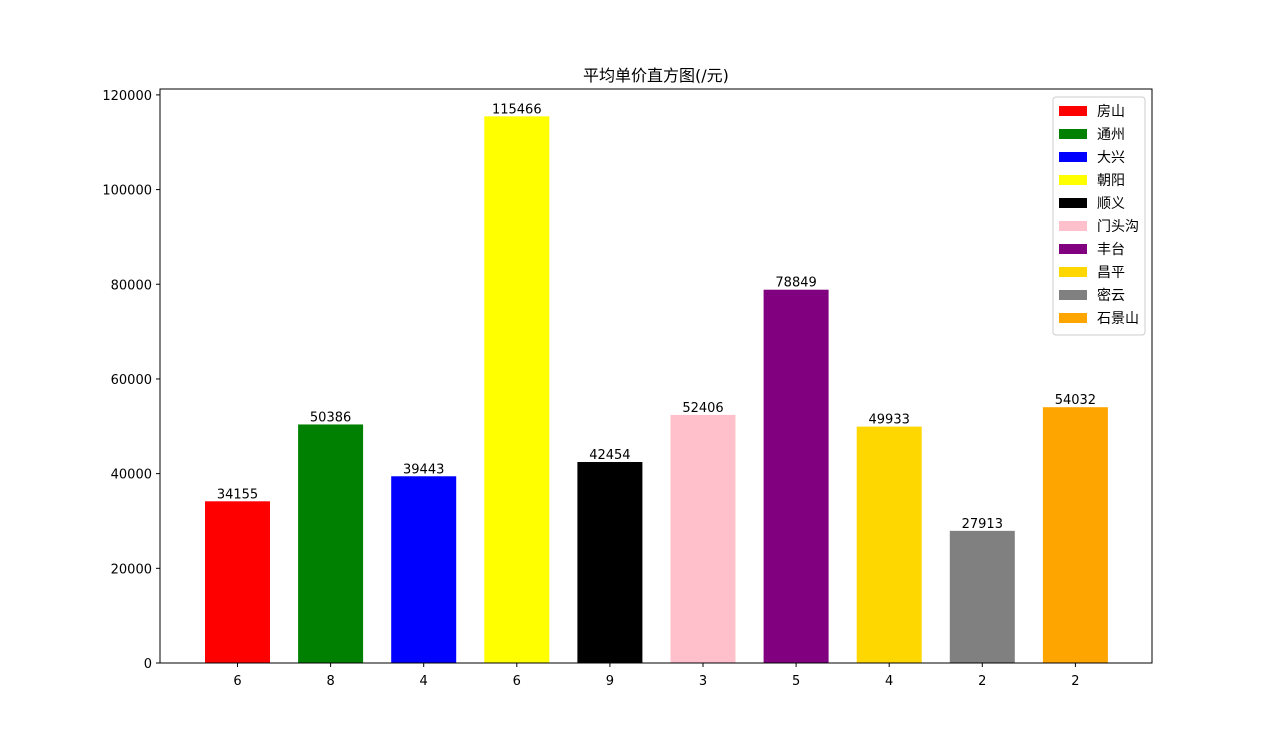  Describe the element at coordinates (1111, 158) in the screenshot. I see `legend-label: 大兴` at that location.